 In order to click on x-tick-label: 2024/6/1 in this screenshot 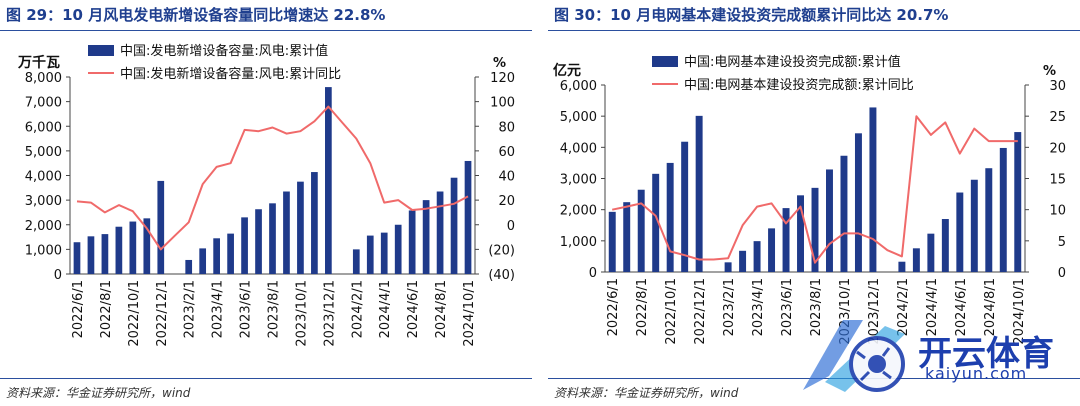, I will do `click(413, 309)`.